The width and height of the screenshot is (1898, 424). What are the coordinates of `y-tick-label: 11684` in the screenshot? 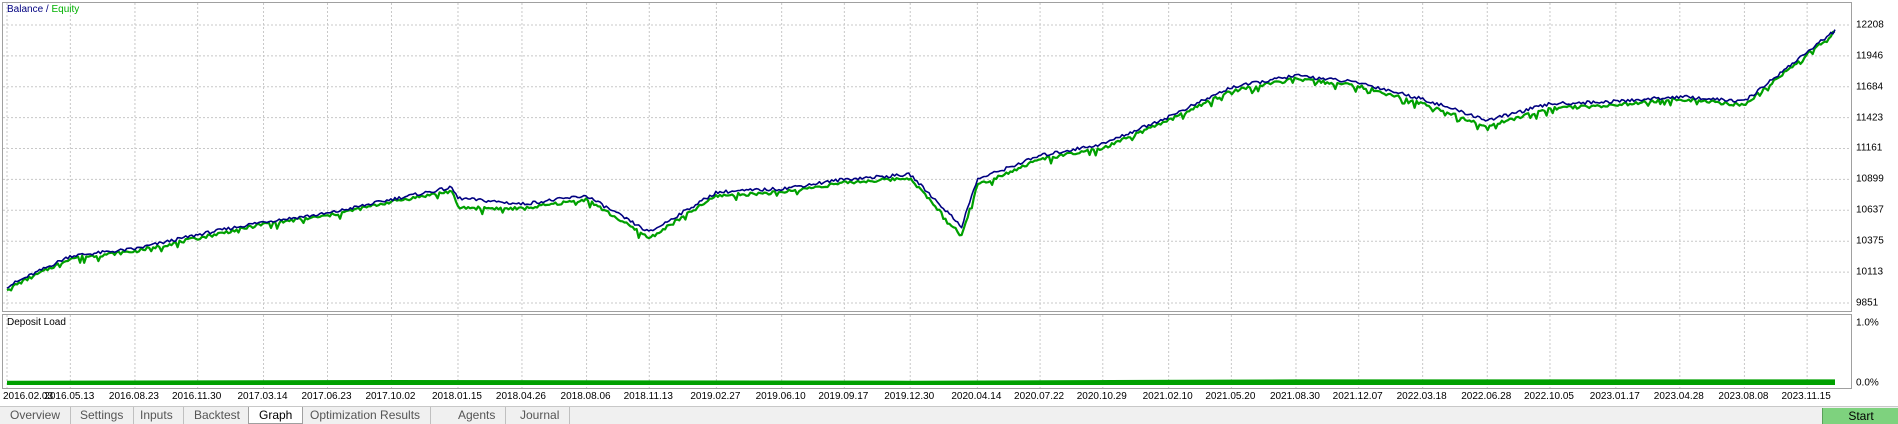 It's located at (1870, 87).